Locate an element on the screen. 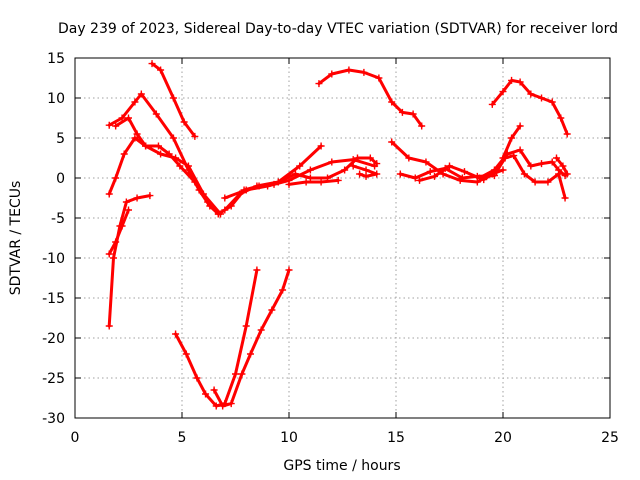 This screenshot has height=480, width=640. y-tick-label: 10 is located at coordinates (56, 99).